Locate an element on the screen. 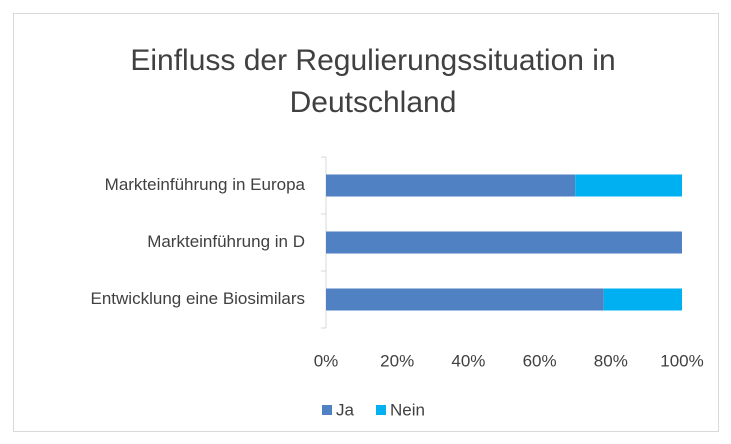 This screenshot has height=444, width=731. x-tick-label: 40% is located at coordinates (468, 360).